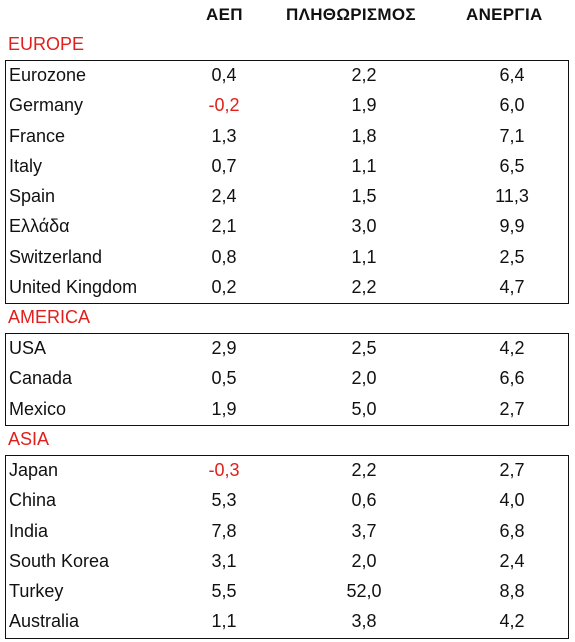  I want to click on table-row: Italy 0,7 1,1 6,5, so click(287, 167).